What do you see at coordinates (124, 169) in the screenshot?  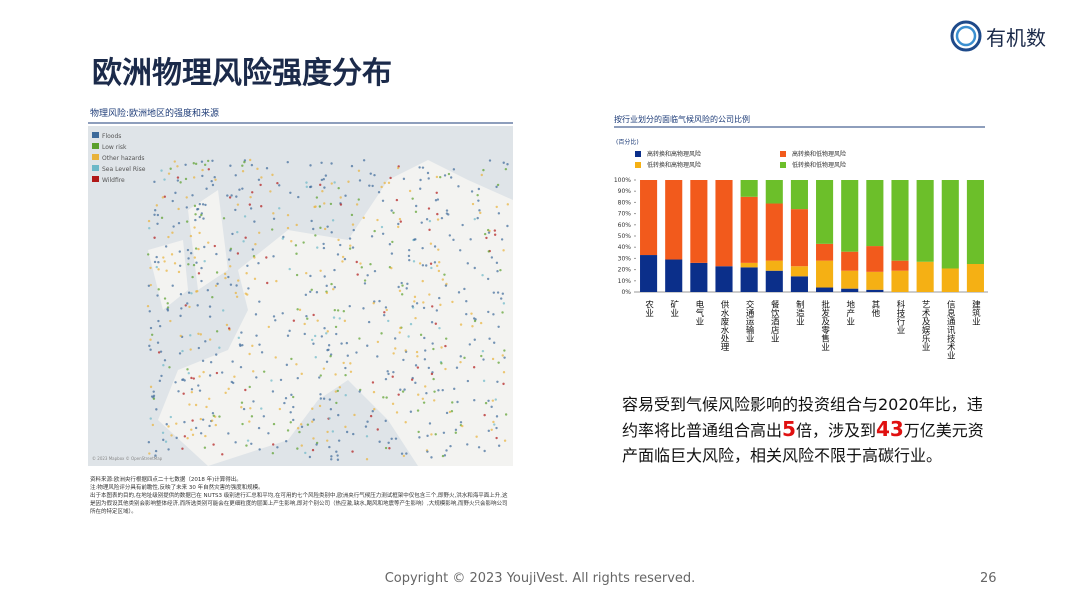 I see `legend-label: Sea Level Rise` at bounding box center [124, 169].